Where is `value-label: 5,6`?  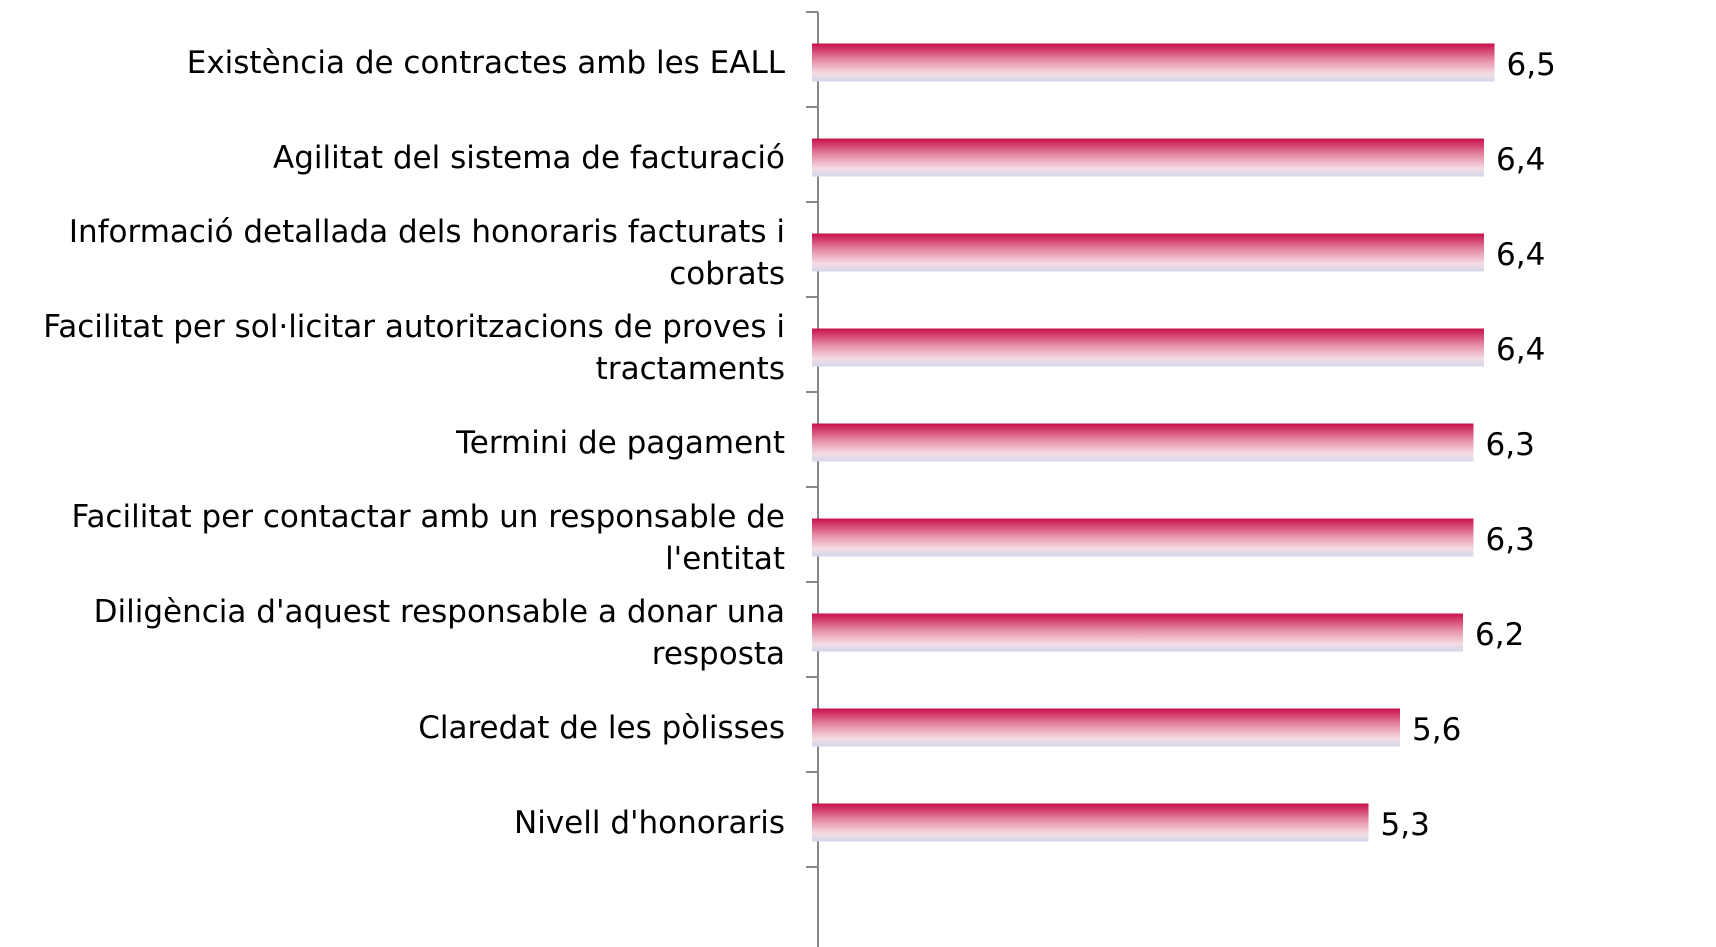 value-label: 5,6 is located at coordinates (1436, 730).